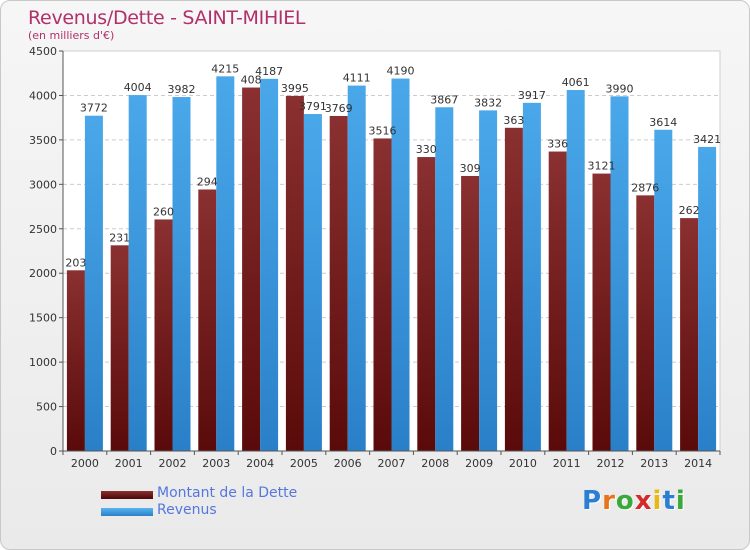  What do you see at coordinates (138, 87) in the screenshot?
I see `data-label-revenus: 4004` at bounding box center [138, 87].